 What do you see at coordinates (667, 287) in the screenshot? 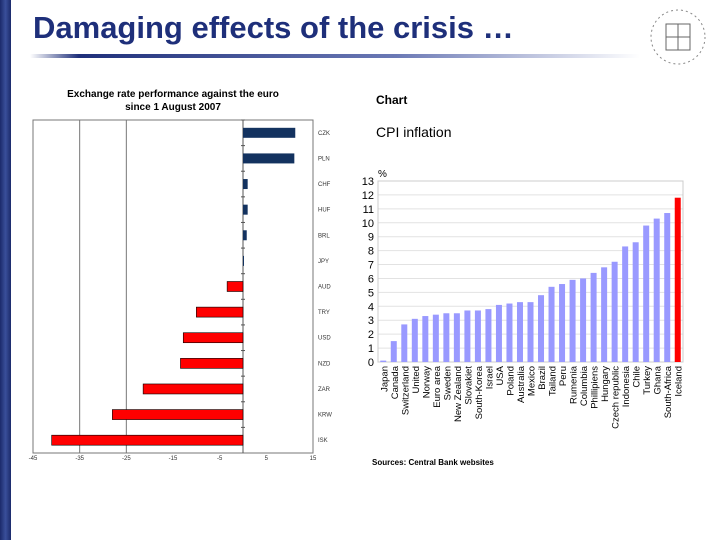
I see `bar-south-africa` at bounding box center [667, 287].